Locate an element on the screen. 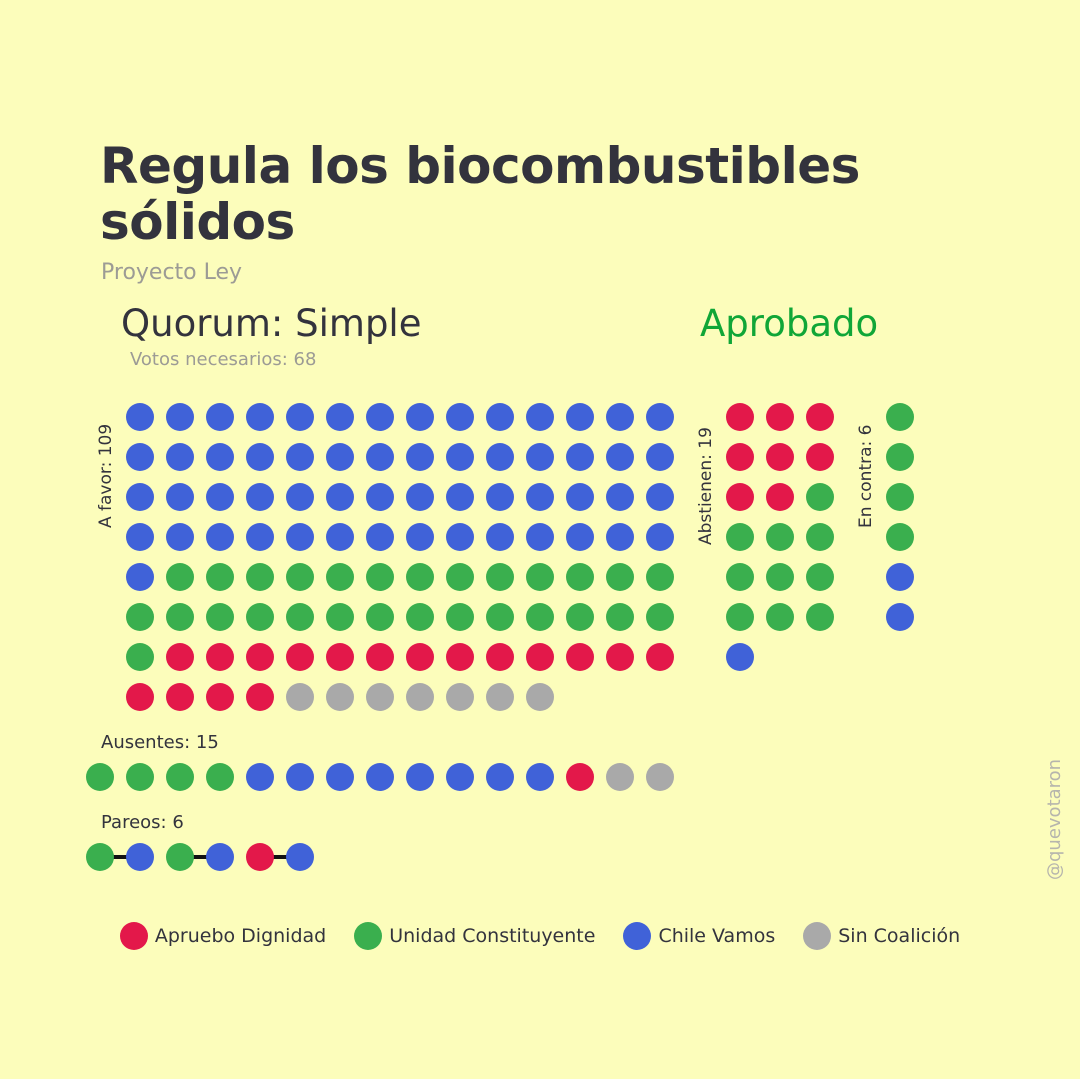  votos-necesarios-label: Votos necesarios: 68 is located at coordinates (223, 359).